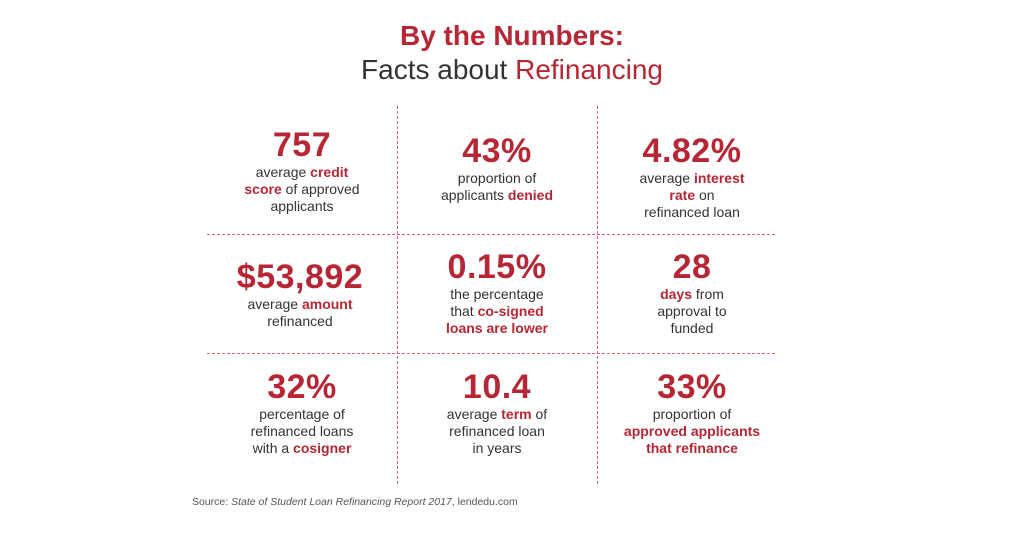 Image resolution: width=1024 pixels, height=538 pixels. I want to click on desc-highlight: interest, so click(719, 178).